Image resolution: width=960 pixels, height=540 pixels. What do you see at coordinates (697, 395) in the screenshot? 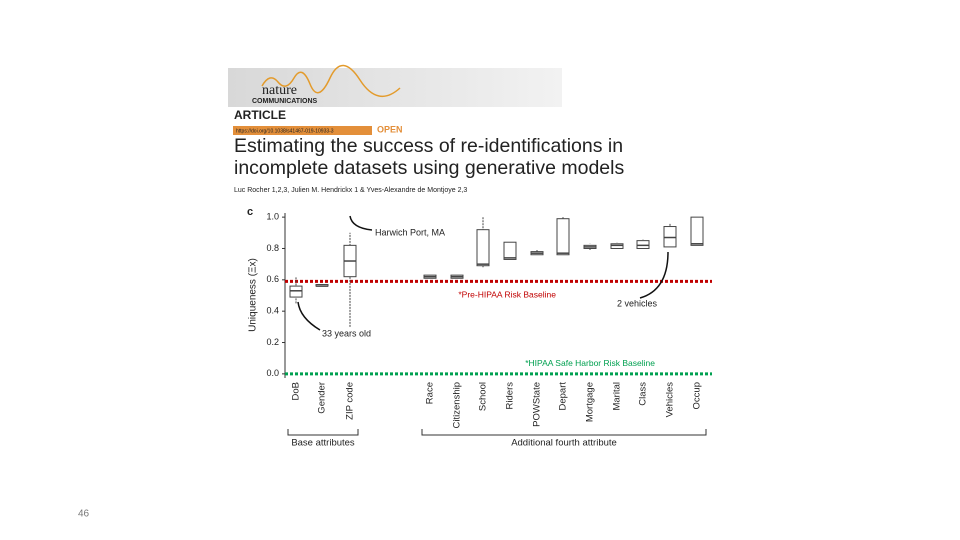
I see `x-tick-label: Occup` at bounding box center [697, 395].